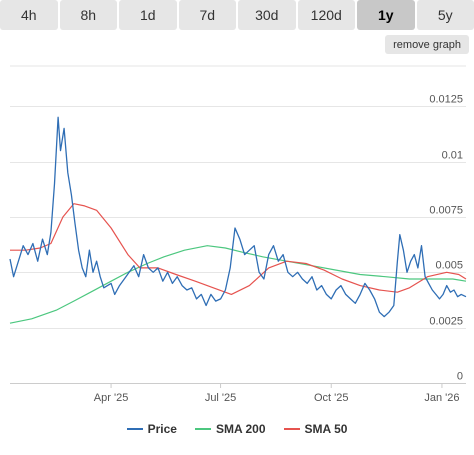 This screenshot has width=474, height=455. Describe the element at coordinates (331, 398) in the screenshot. I see `x-tick-label: Oct '25` at that location.